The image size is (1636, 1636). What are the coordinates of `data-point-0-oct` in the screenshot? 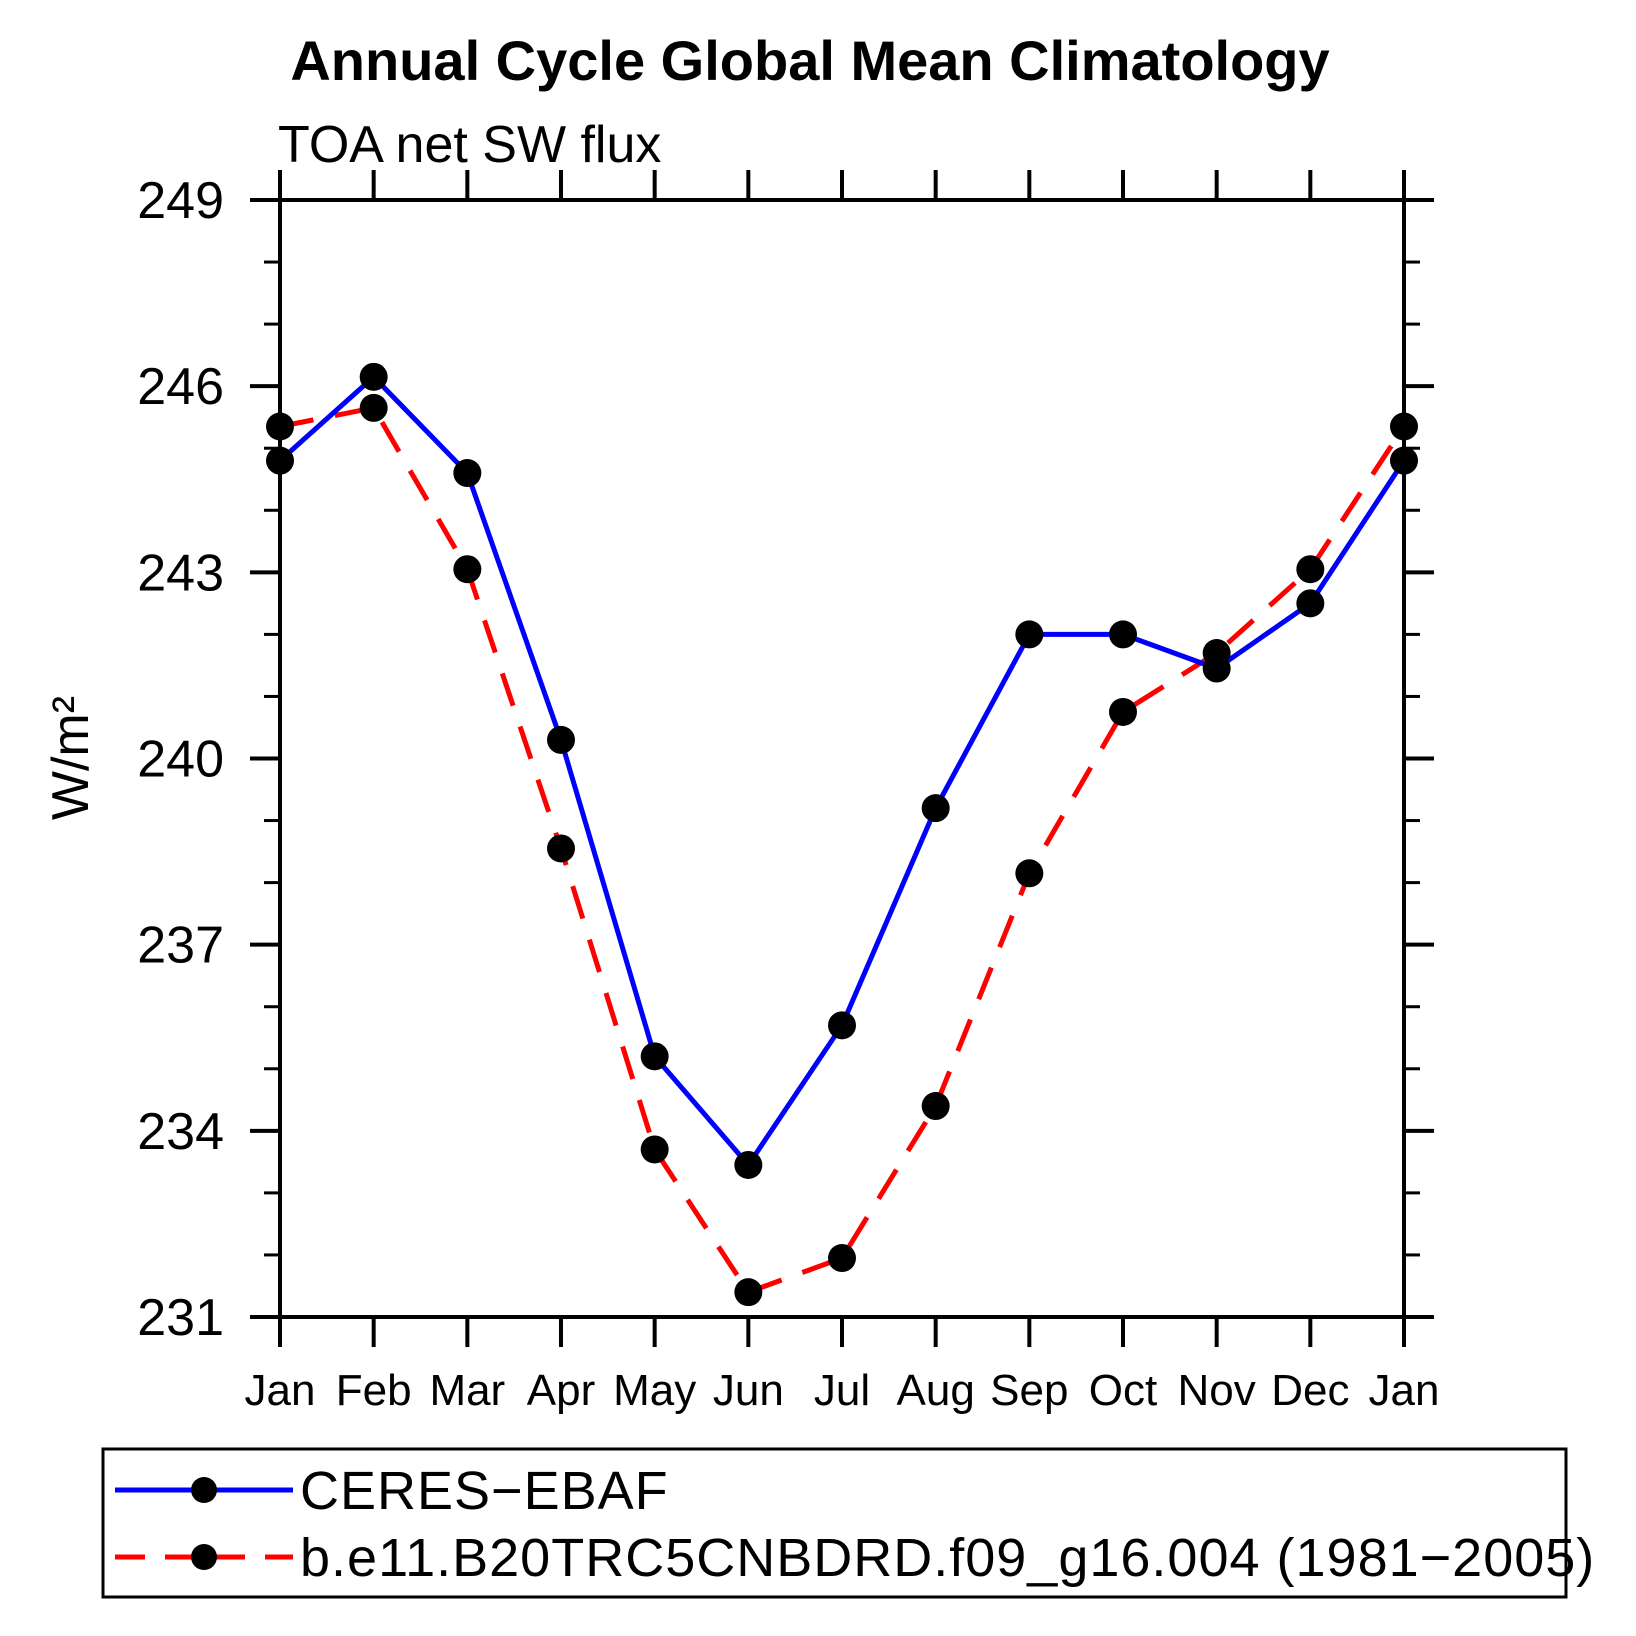 It's located at (1123, 634).